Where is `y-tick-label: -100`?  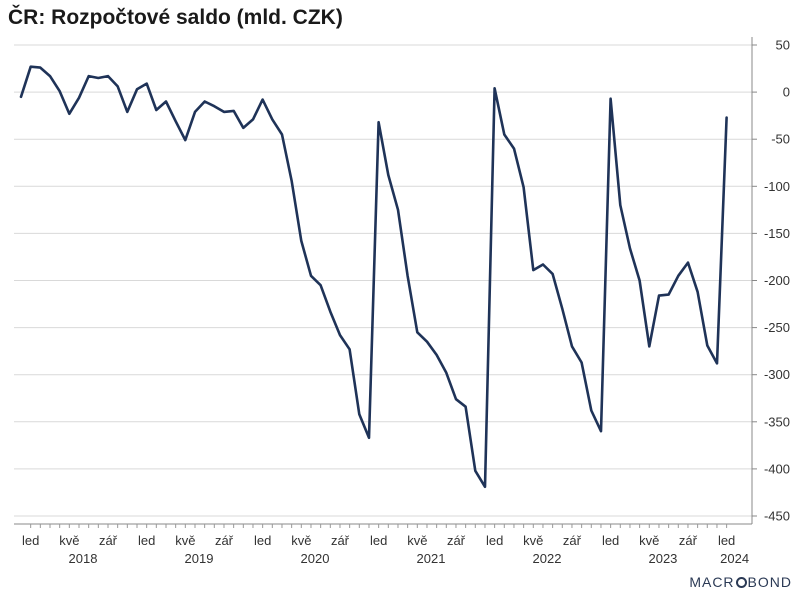
y-tick-label: -100 is located at coordinates (777, 186).